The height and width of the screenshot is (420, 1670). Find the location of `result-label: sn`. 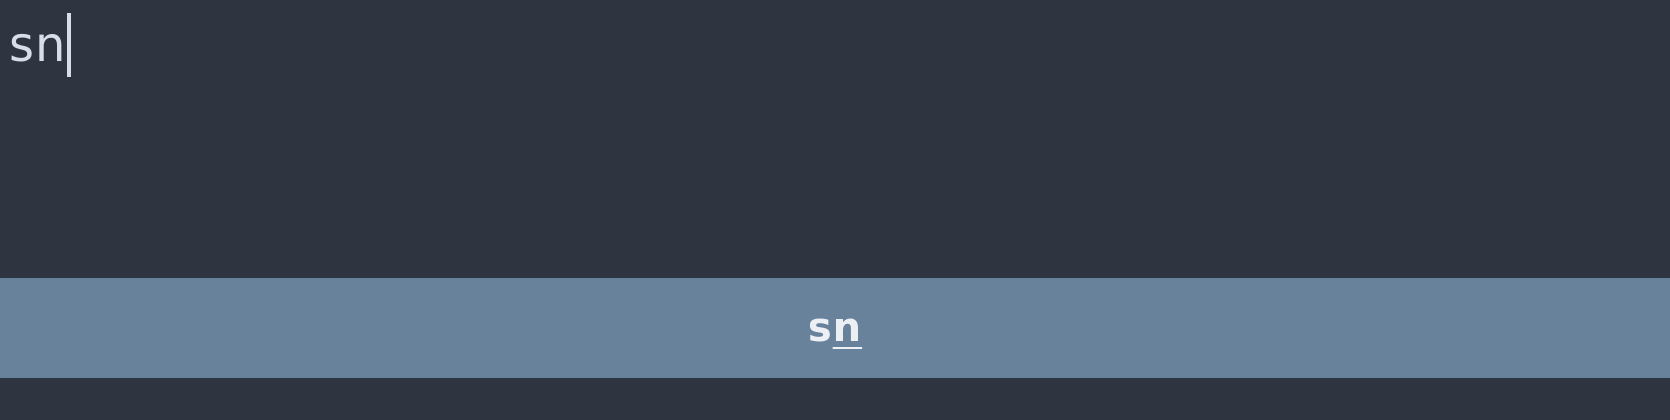

result-label: sn is located at coordinates (835, 328).